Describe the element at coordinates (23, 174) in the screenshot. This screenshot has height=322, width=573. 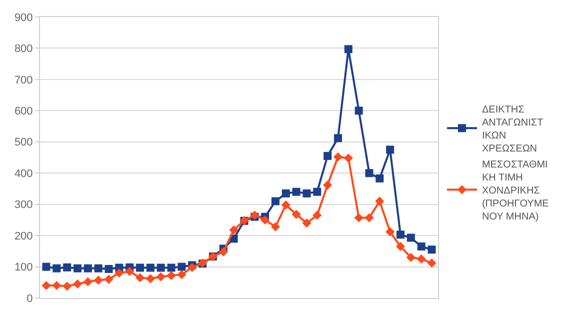
I see `y-tick-label: 400` at that location.